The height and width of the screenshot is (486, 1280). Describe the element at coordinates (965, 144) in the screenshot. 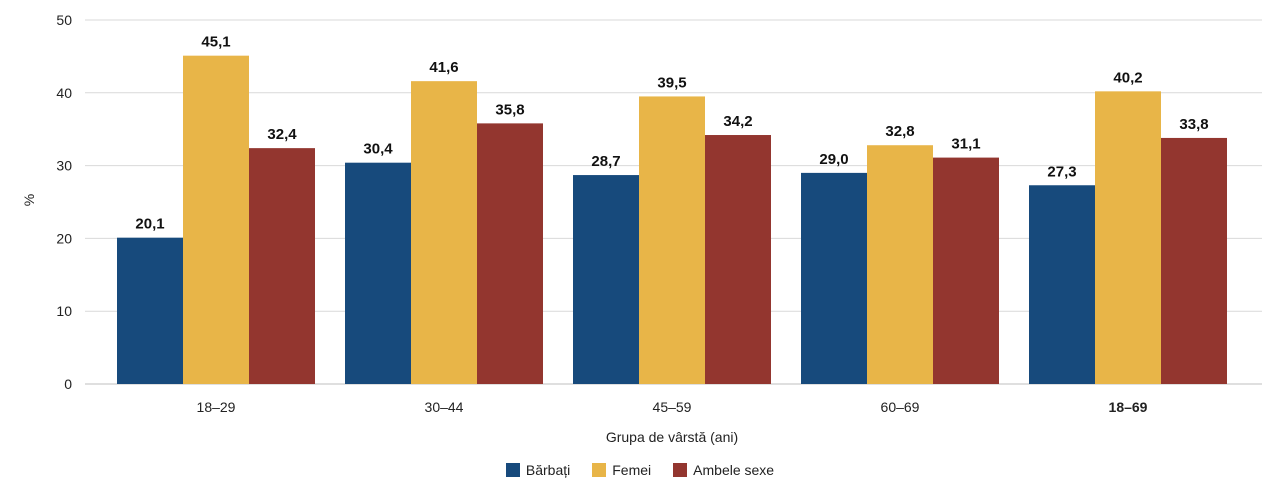

I see `data-label: 31,1` at that location.